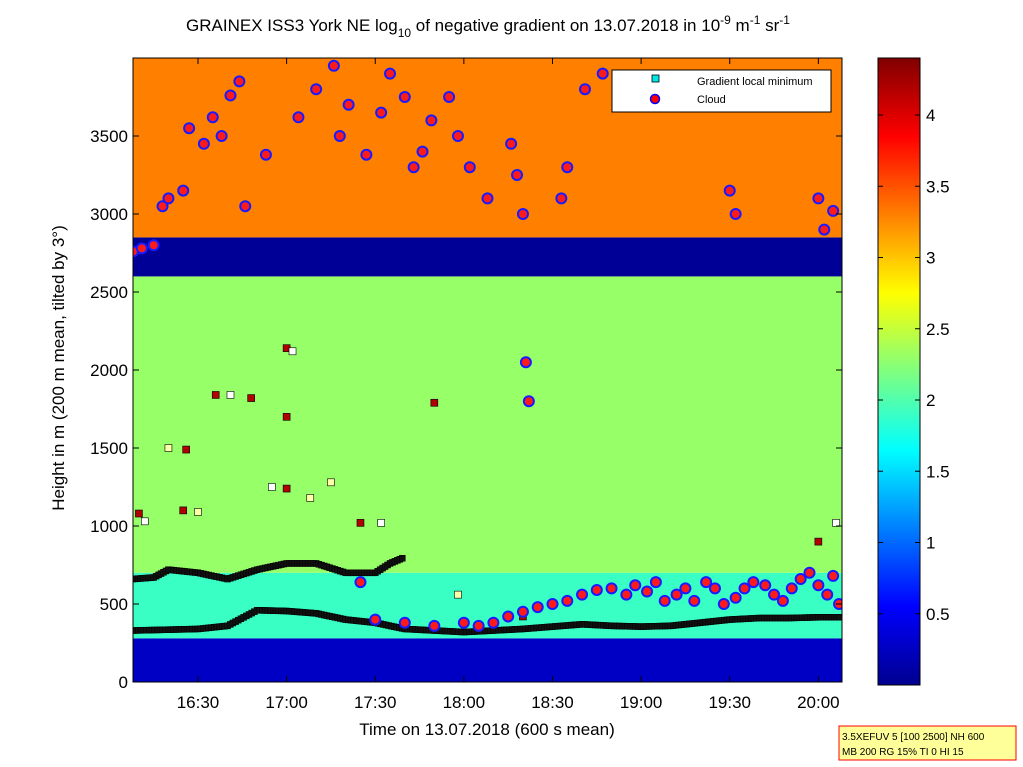 This screenshot has width=1023, height=767. What do you see at coordinates (655, 78) in the screenshot?
I see `legend-marker-gradient-minimum` at bounding box center [655, 78].